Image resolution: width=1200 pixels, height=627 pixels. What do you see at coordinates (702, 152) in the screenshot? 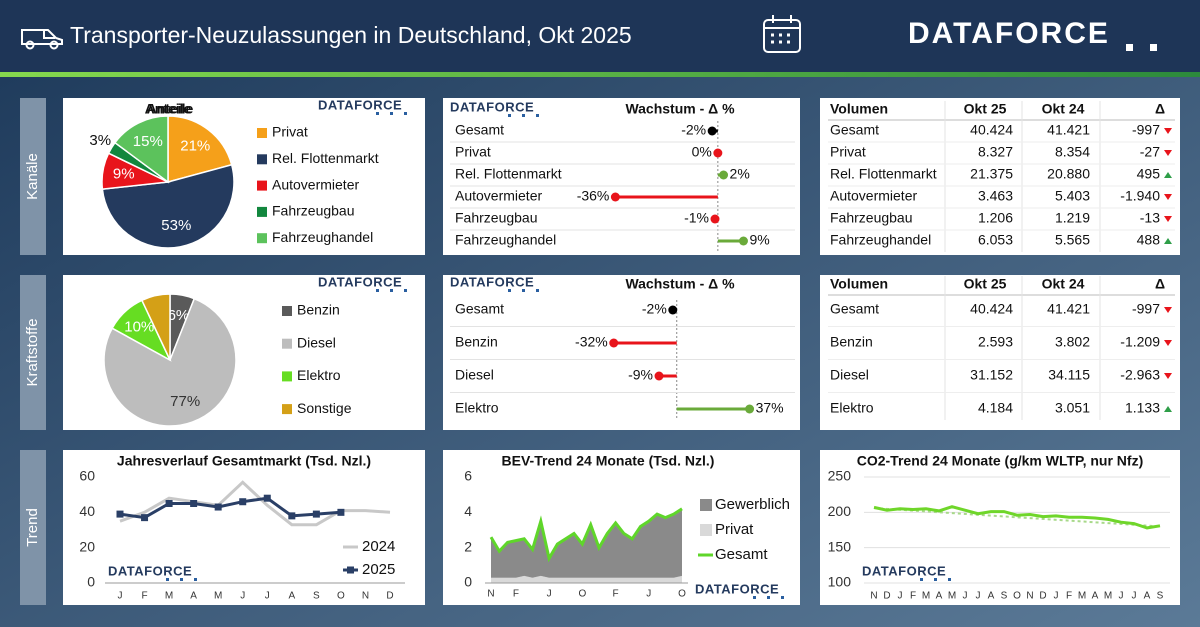
I see `data-label: 0%` at bounding box center [702, 152].